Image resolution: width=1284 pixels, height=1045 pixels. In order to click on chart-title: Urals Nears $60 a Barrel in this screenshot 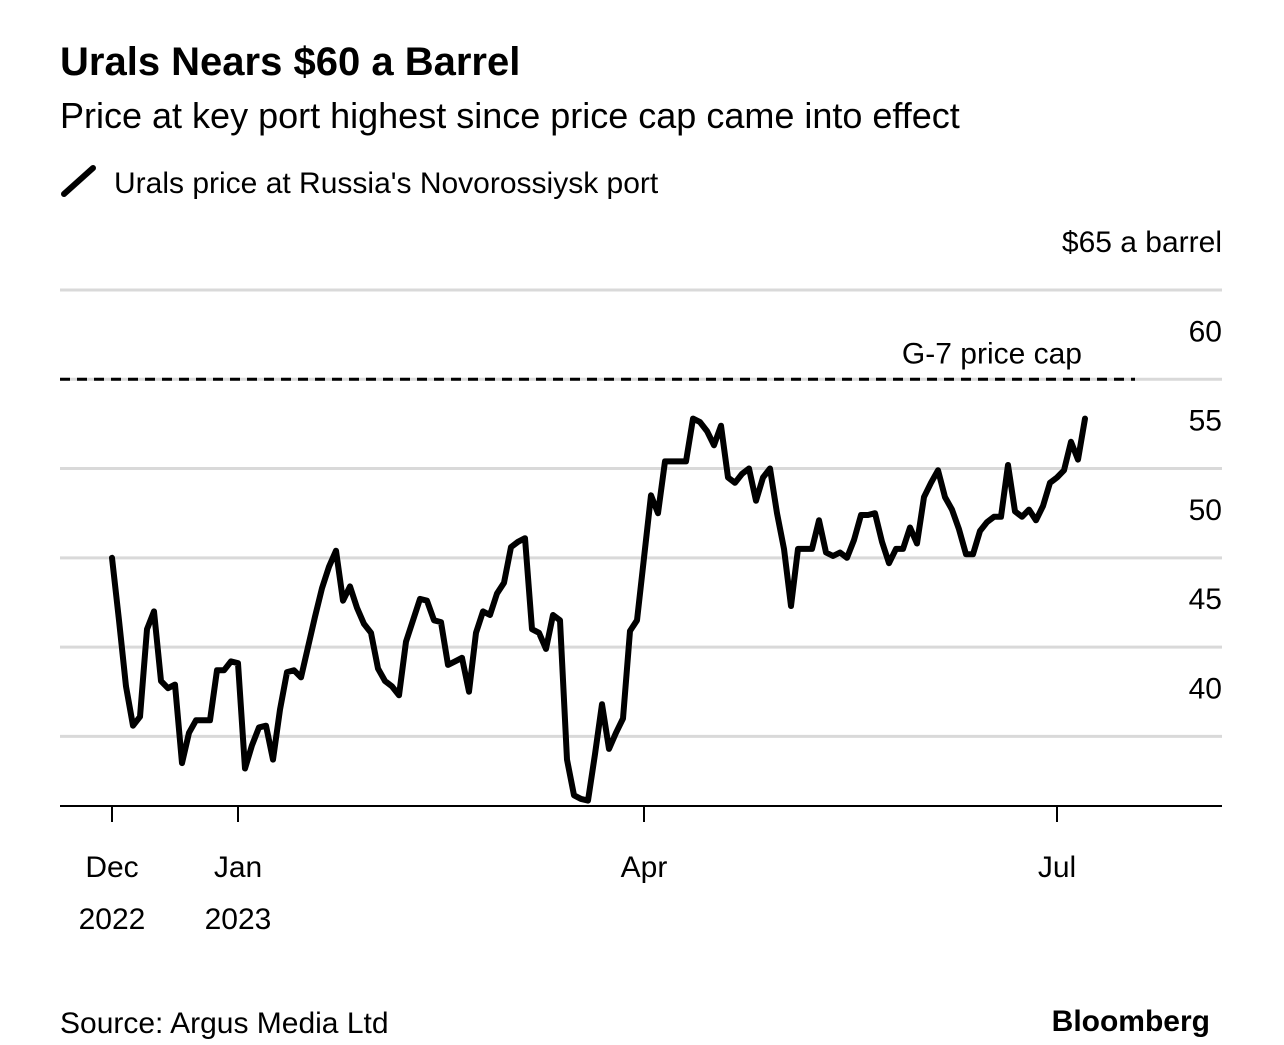, I will do `click(290, 62)`.